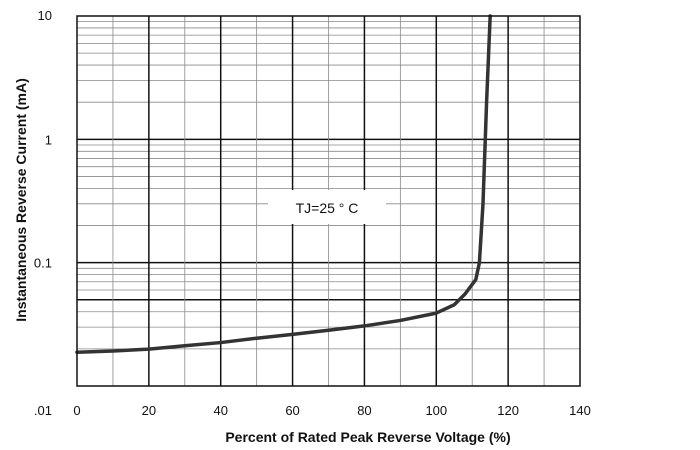  Describe the element at coordinates (149, 410) in the screenshot. I see `x-tick-label: 20` at that location.